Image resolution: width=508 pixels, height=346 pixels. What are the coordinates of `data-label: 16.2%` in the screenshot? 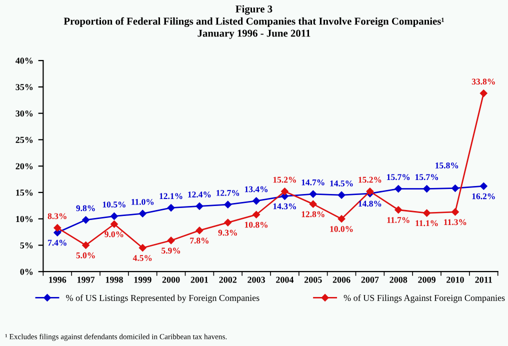 It's located at (483, 196).